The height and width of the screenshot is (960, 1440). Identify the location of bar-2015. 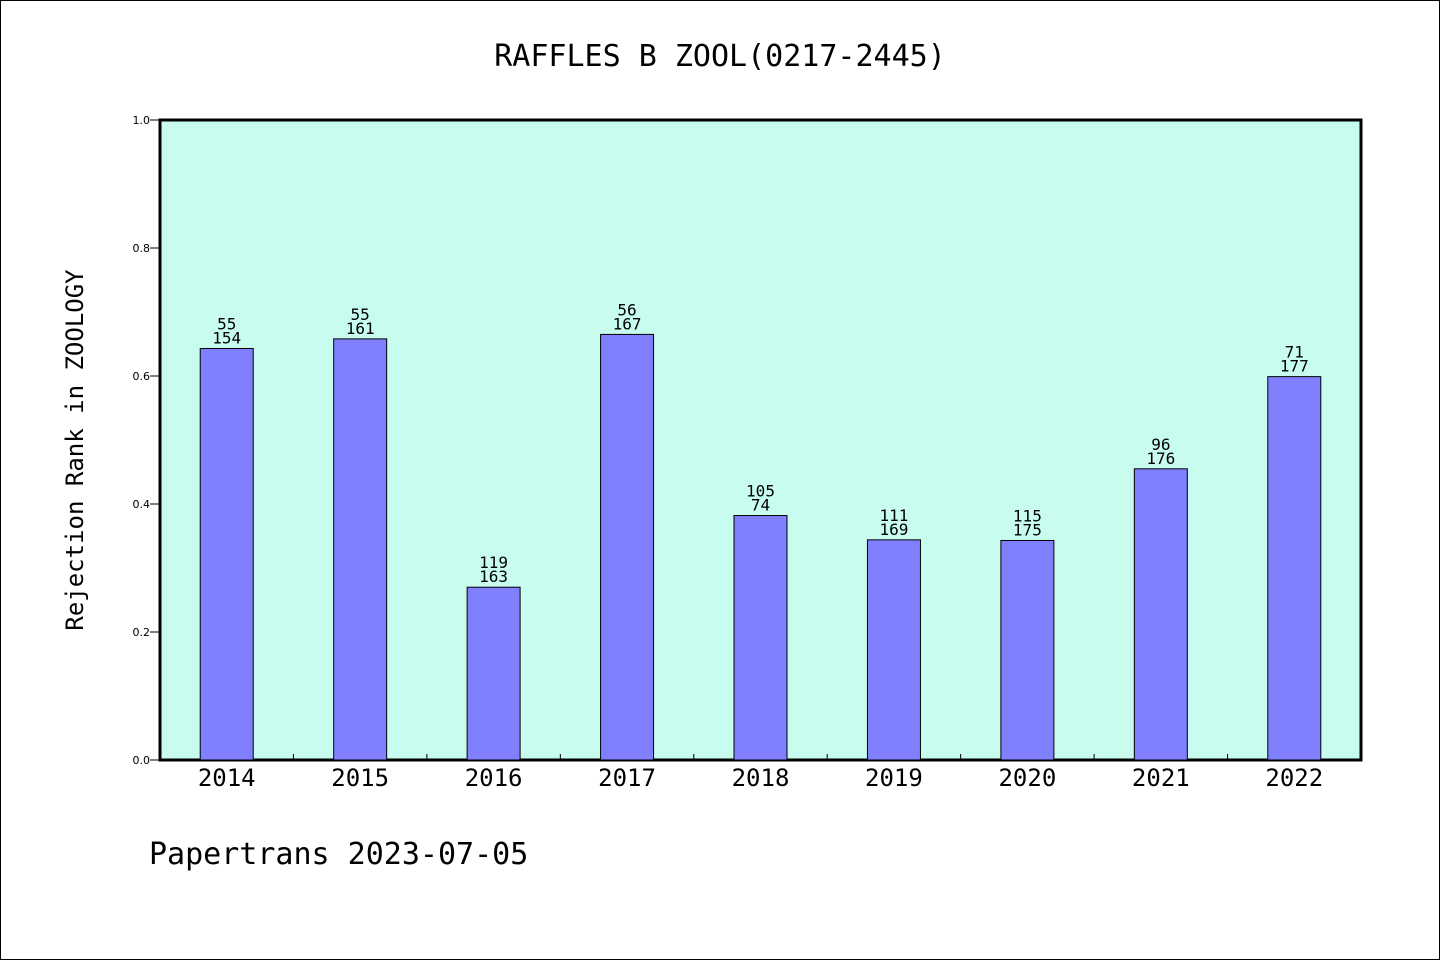
(360, 549).